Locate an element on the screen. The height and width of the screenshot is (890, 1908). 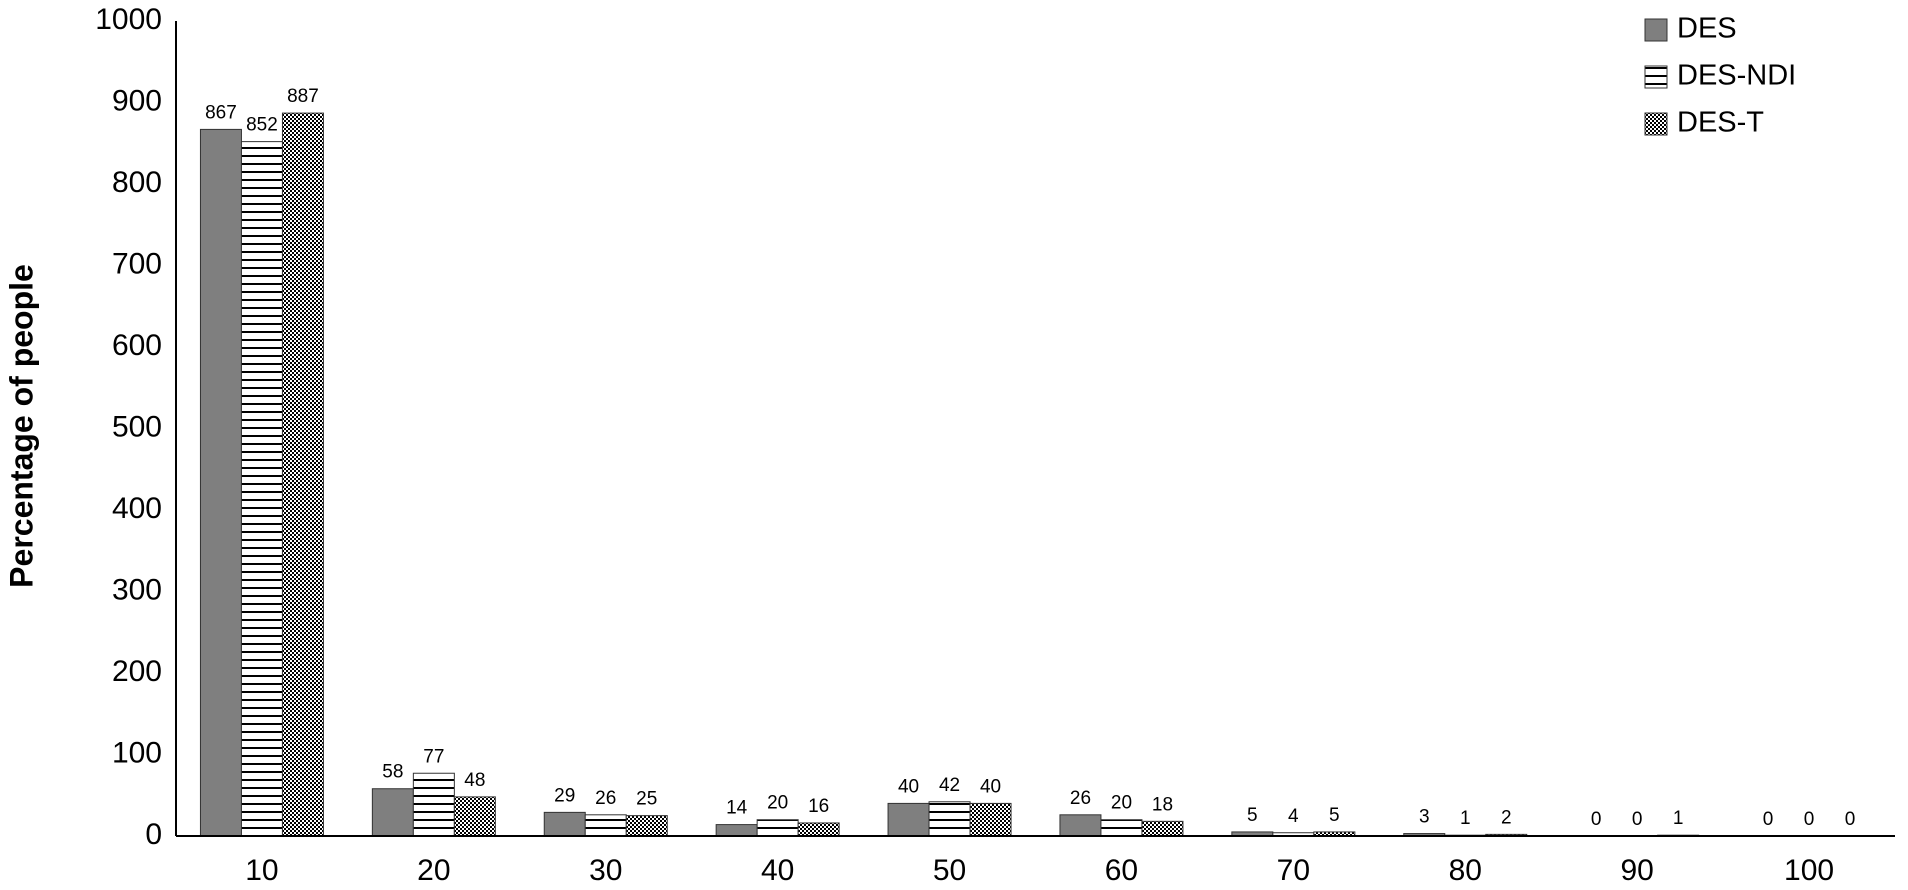
x-tick-label: 80 is located at coordinates (1465, 870).